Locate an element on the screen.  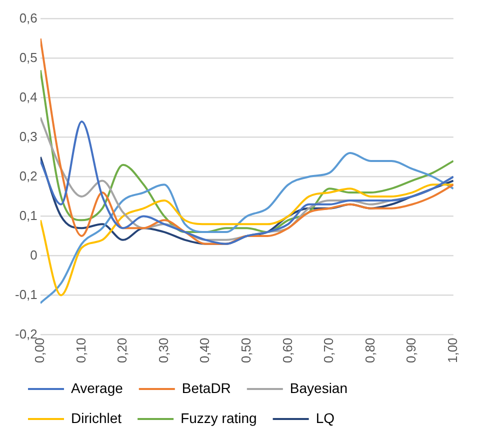
y-tick-label: -0,1 is located at coordinates (26, 294).